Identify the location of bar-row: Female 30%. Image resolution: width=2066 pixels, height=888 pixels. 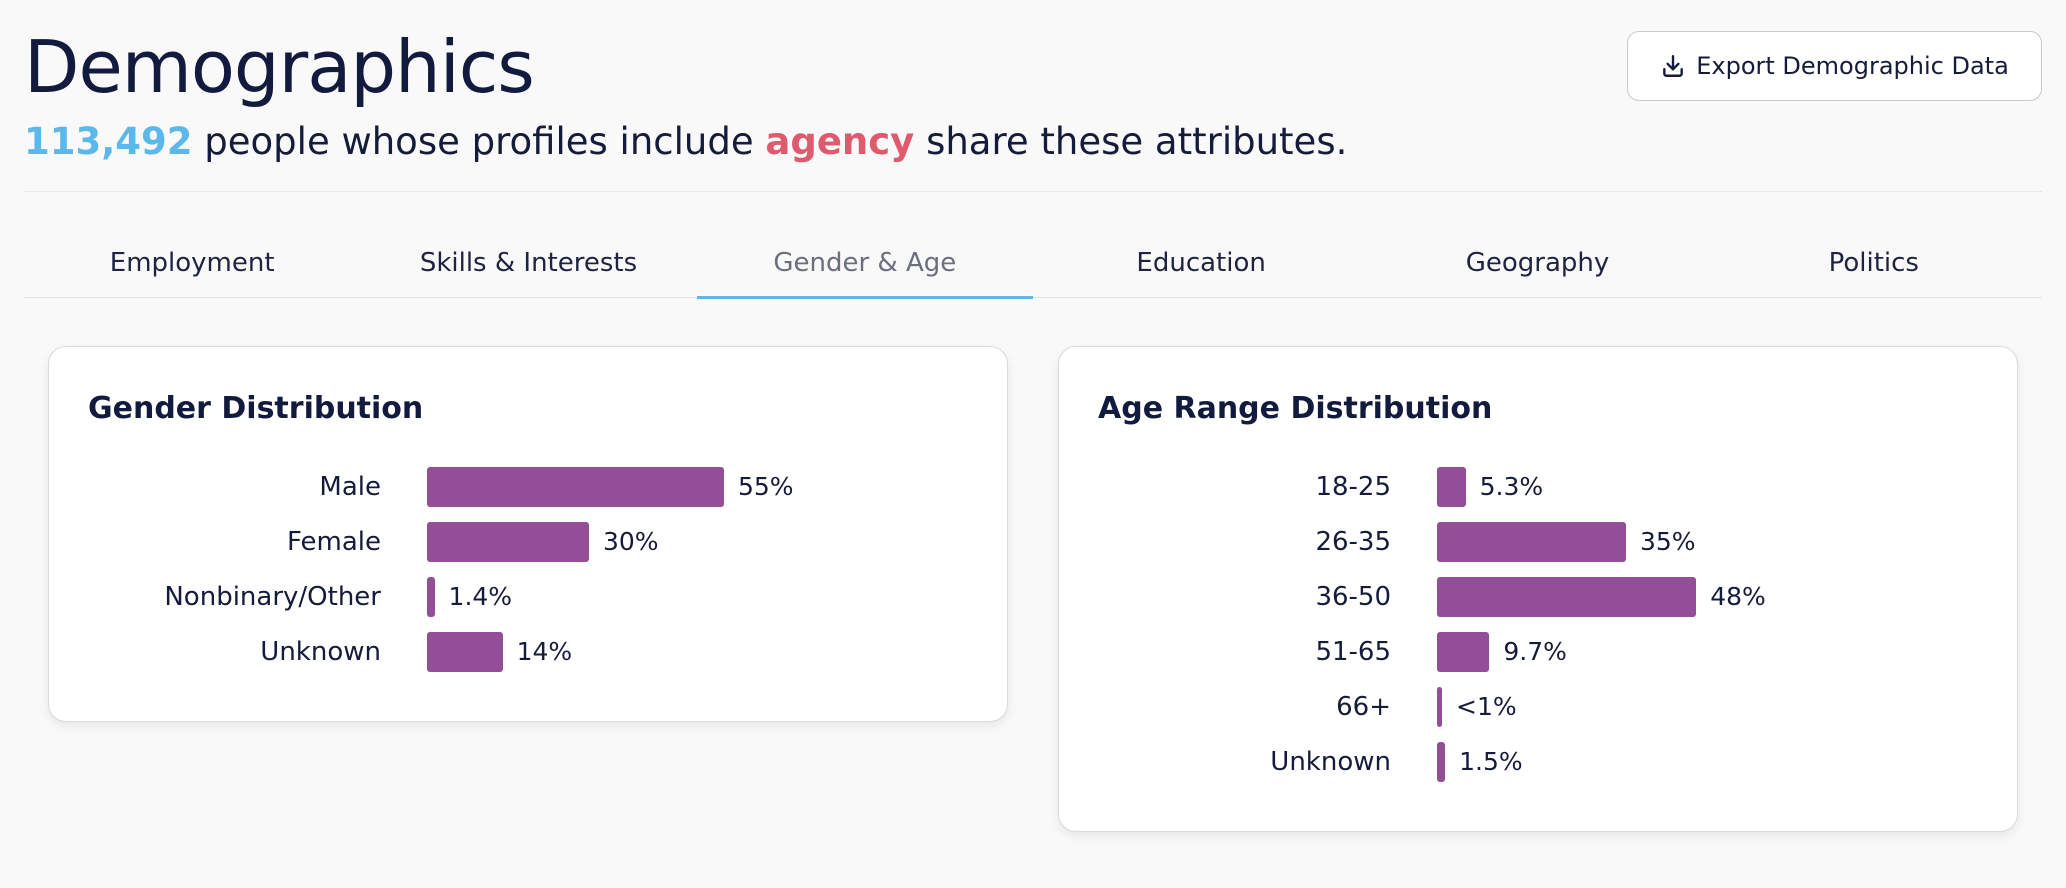
(528, 549).